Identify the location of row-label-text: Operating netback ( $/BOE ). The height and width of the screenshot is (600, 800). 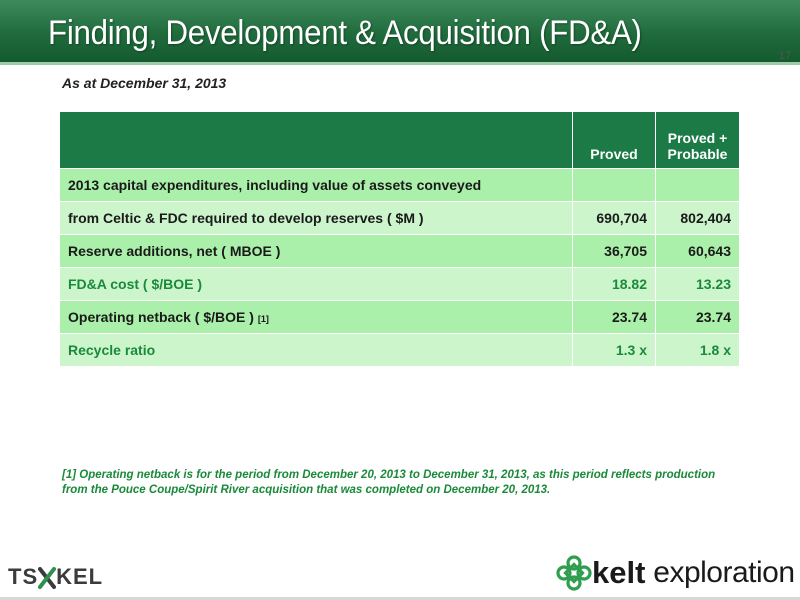
(161, 317).